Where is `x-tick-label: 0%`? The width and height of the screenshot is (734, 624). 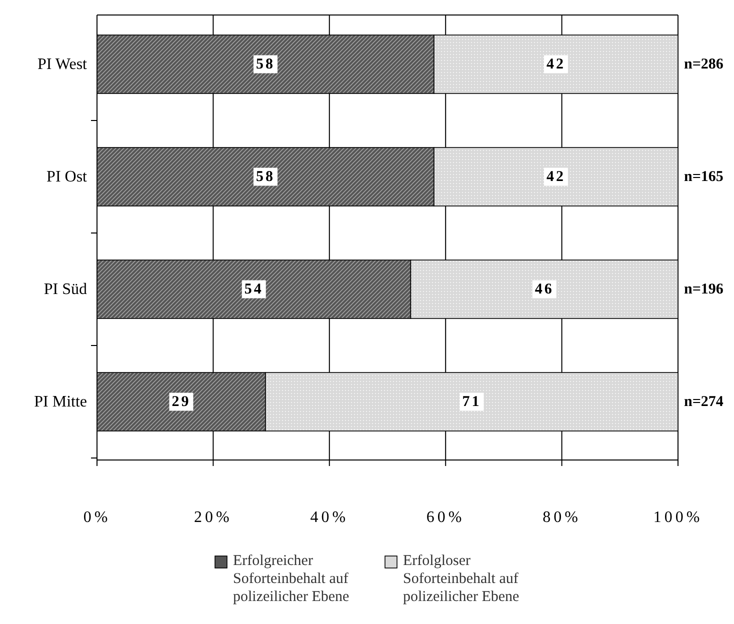 x-tick-label: 0% is located at coordinates (97, 517).